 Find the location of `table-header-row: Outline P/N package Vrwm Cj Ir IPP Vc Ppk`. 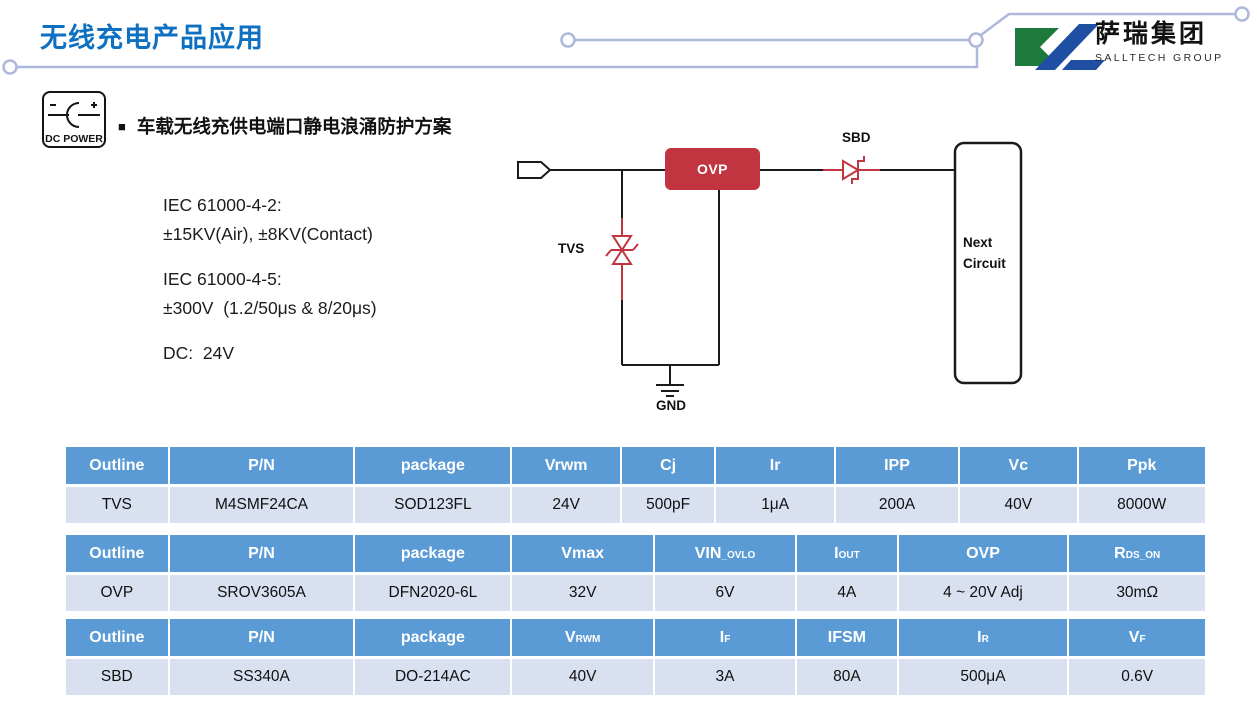

table-header-row: Outline P/N package Vrwm Cj Ir IPP Vc Ppk is located at coordinates (635, 465).